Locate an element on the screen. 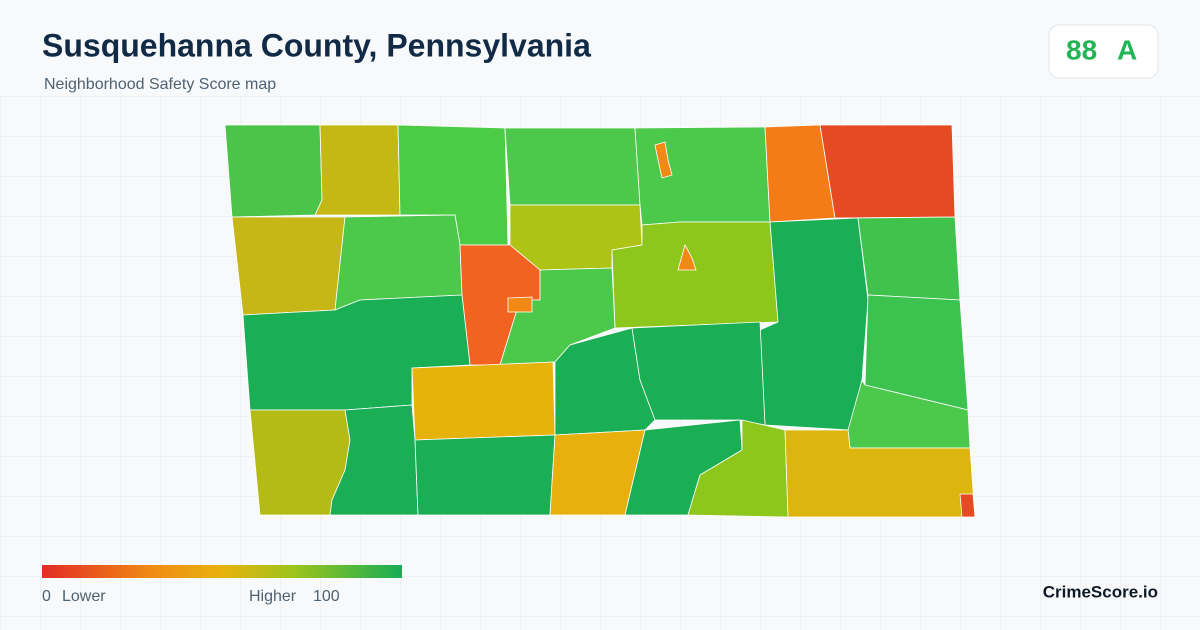  score-box is located at coordinates (1103, 51).